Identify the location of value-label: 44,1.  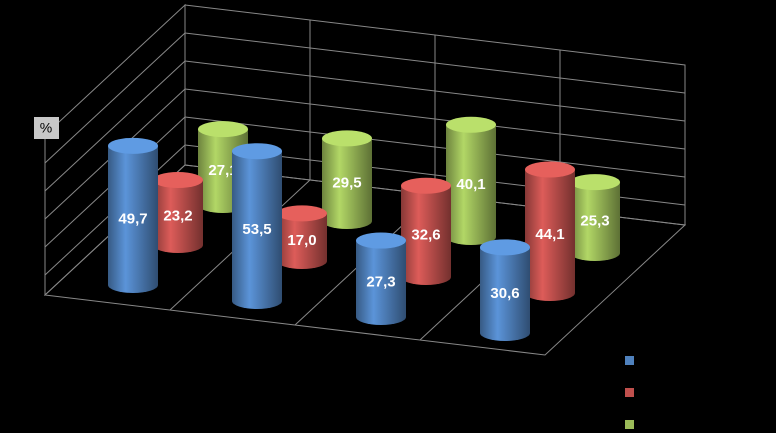
(549, 234).